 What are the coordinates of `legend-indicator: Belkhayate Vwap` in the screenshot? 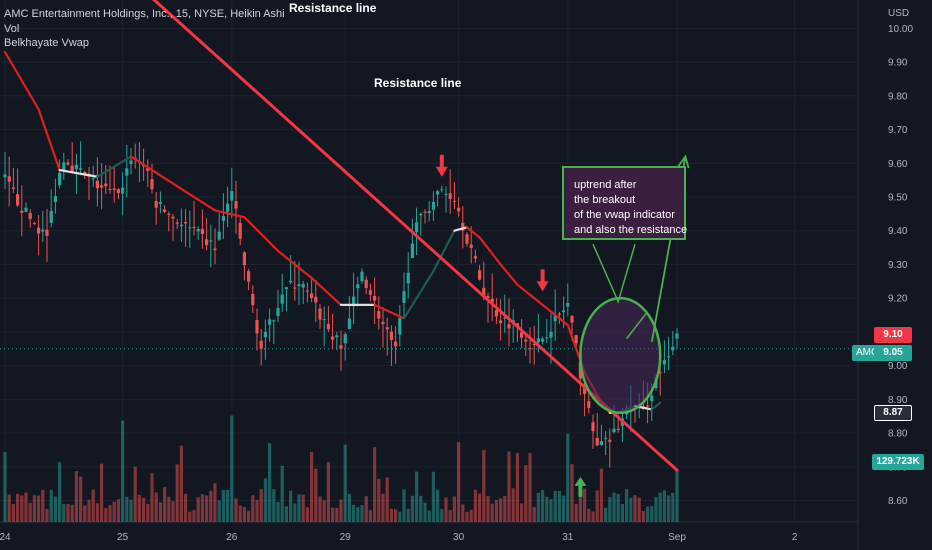 It's located at (46, 43).